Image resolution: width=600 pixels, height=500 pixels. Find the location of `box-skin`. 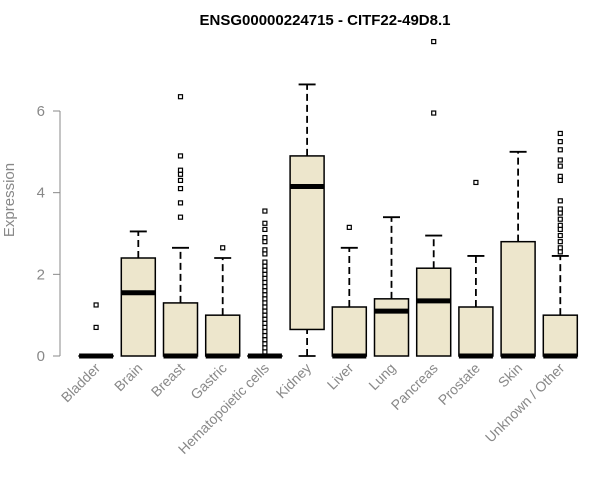

box-skin is located at coordinates (518, 254).